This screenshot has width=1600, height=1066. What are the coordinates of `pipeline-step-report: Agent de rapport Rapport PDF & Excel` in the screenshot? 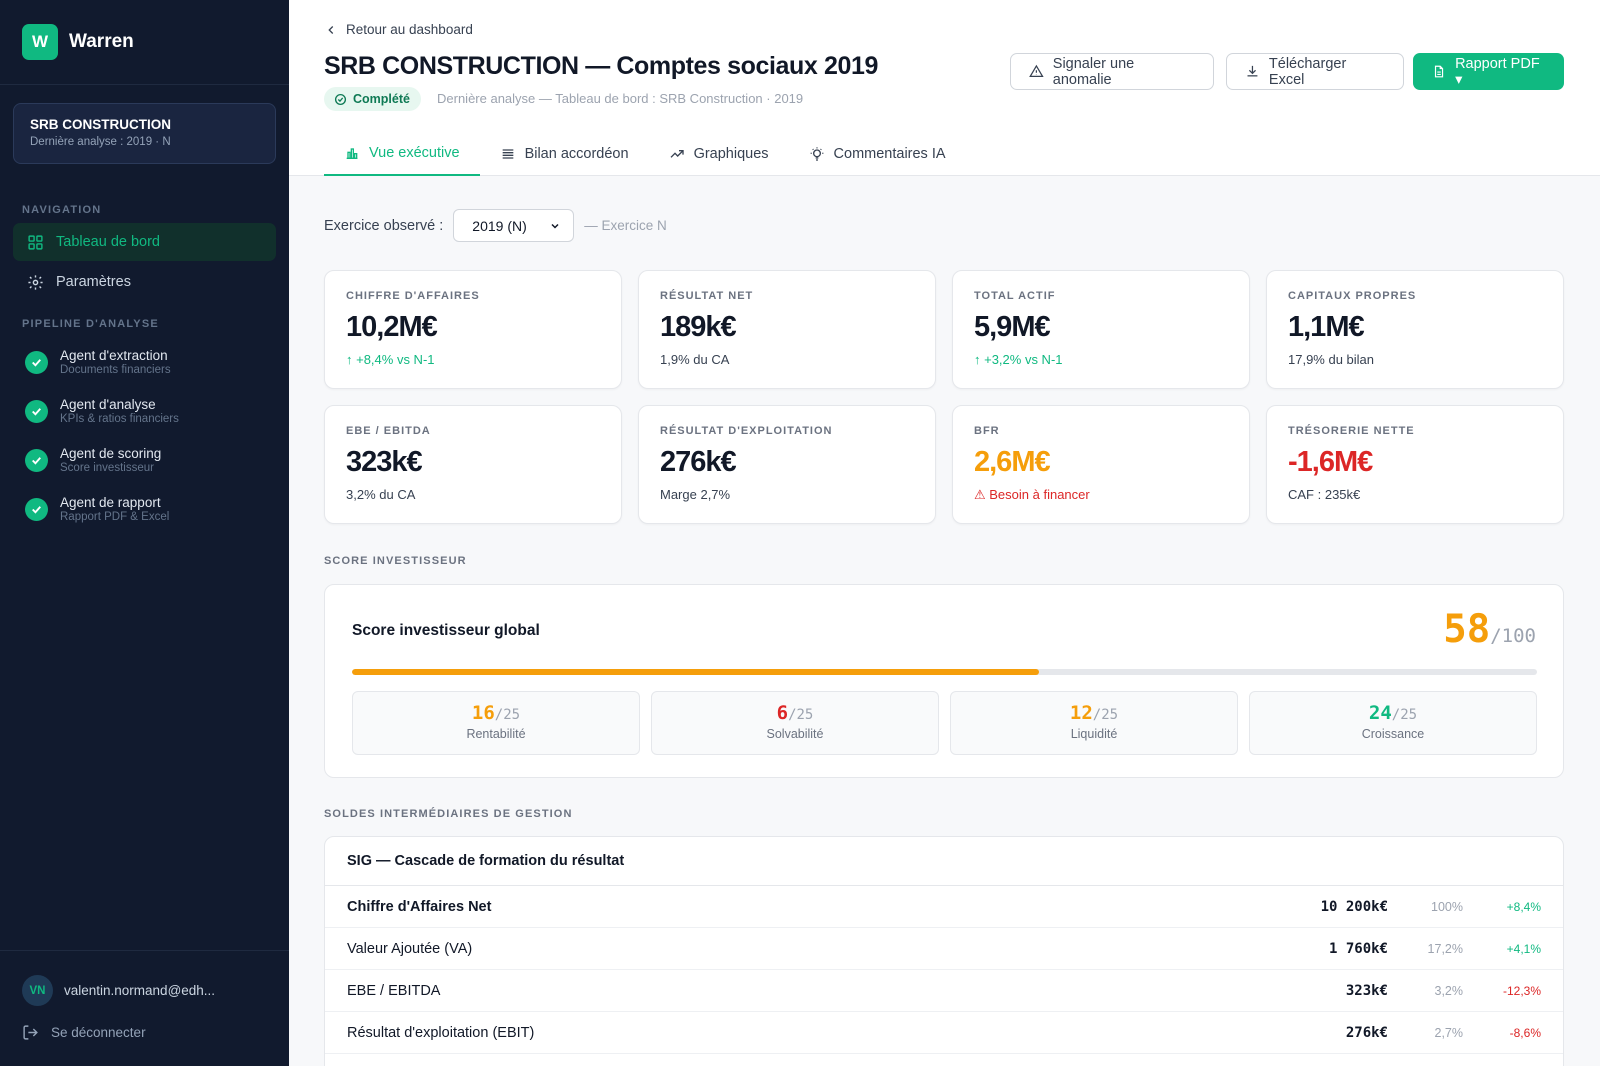 It's located at (97, 509).